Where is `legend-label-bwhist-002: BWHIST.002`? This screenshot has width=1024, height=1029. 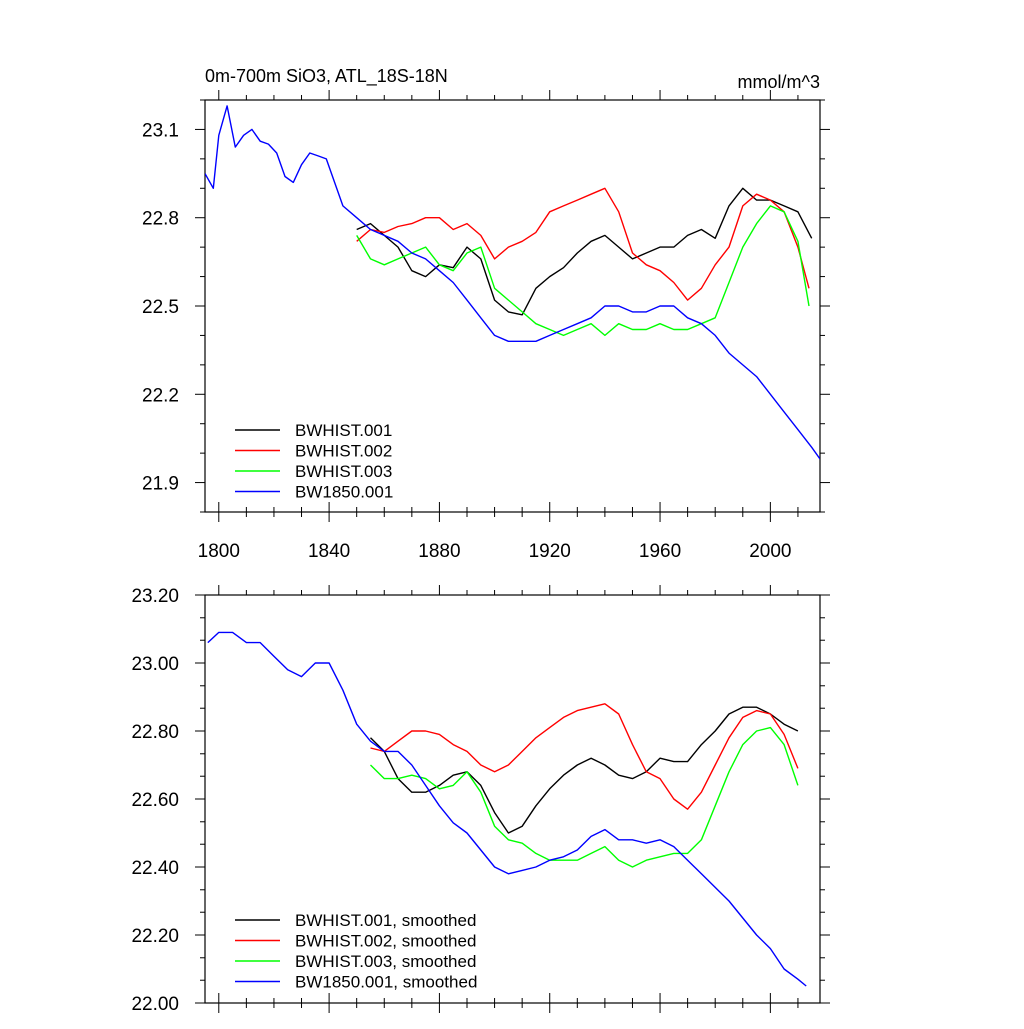
legend-label-bwhist-002: BWHIST.002 is located at coordinates (343, 451).